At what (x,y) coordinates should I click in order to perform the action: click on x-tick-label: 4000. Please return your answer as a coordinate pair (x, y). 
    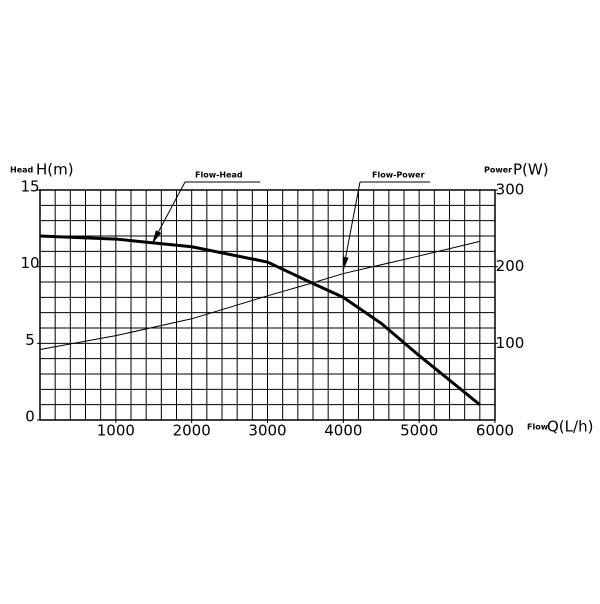
    Looking at the image, I should click on (343, 431).